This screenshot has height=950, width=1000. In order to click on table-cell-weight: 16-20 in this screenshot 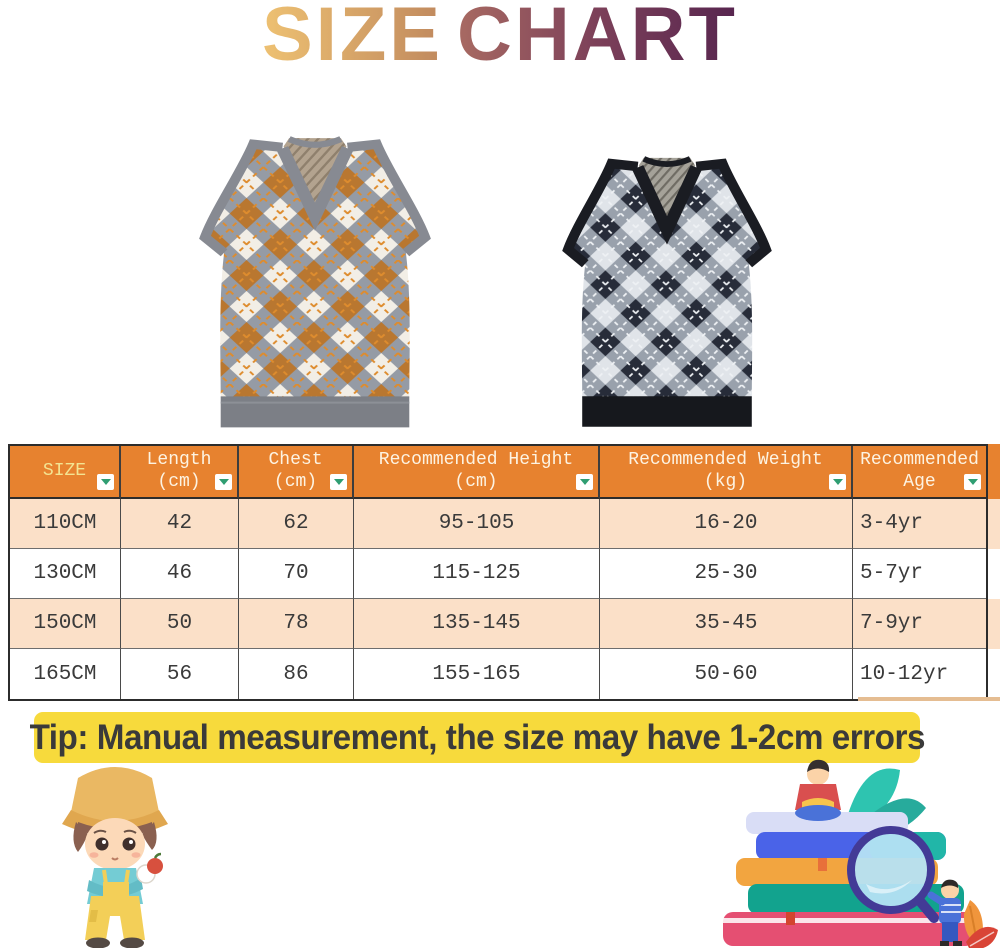, I will do `click(726, 524)`.